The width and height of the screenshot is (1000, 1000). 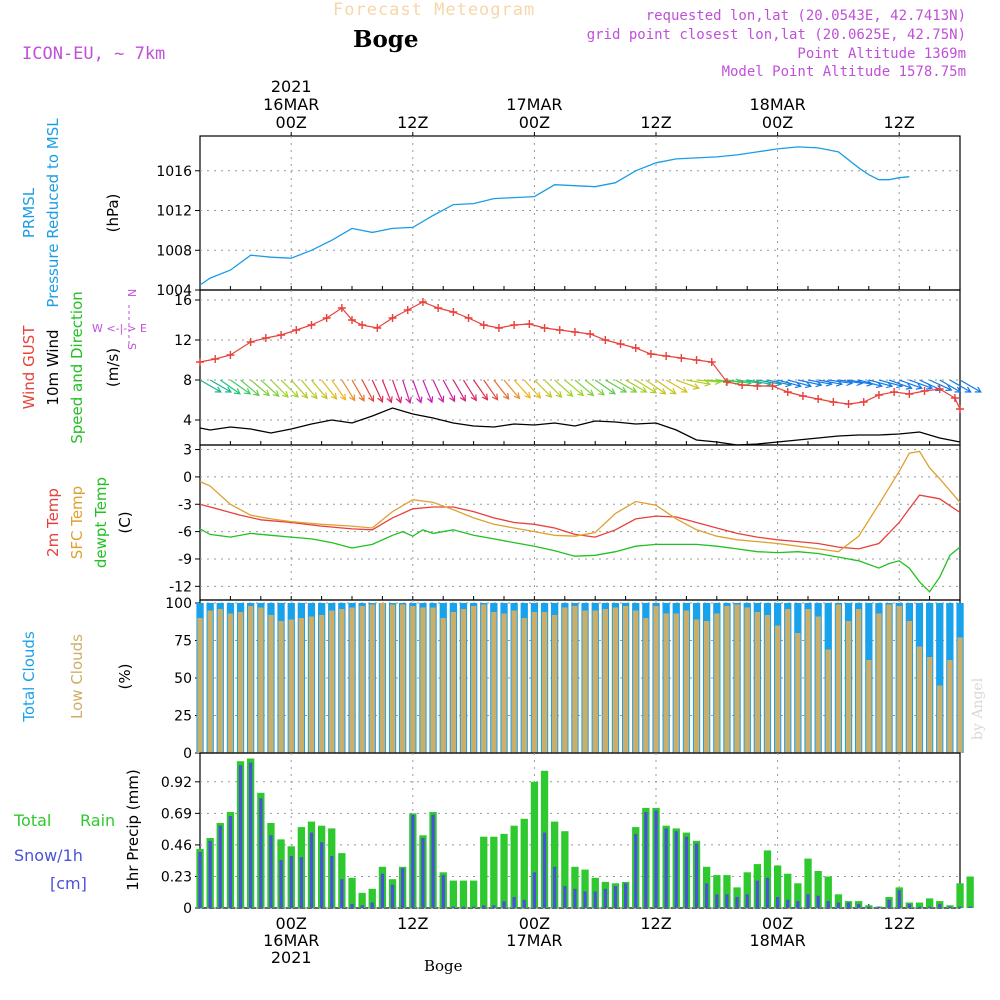 What do you see at coordinates (443, 966) in the screenshot?
I see `bottom-station-label: Boge` at bounding box center [443, 966].